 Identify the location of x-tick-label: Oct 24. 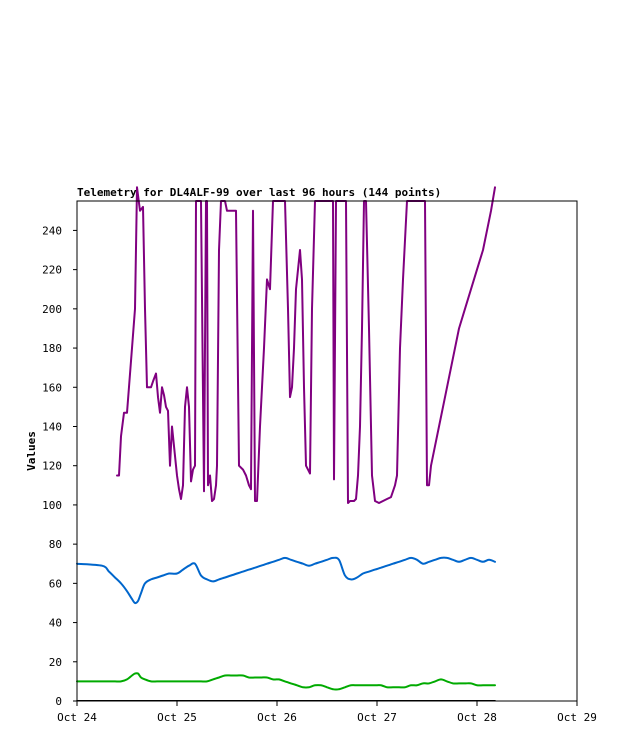
(77, 717).